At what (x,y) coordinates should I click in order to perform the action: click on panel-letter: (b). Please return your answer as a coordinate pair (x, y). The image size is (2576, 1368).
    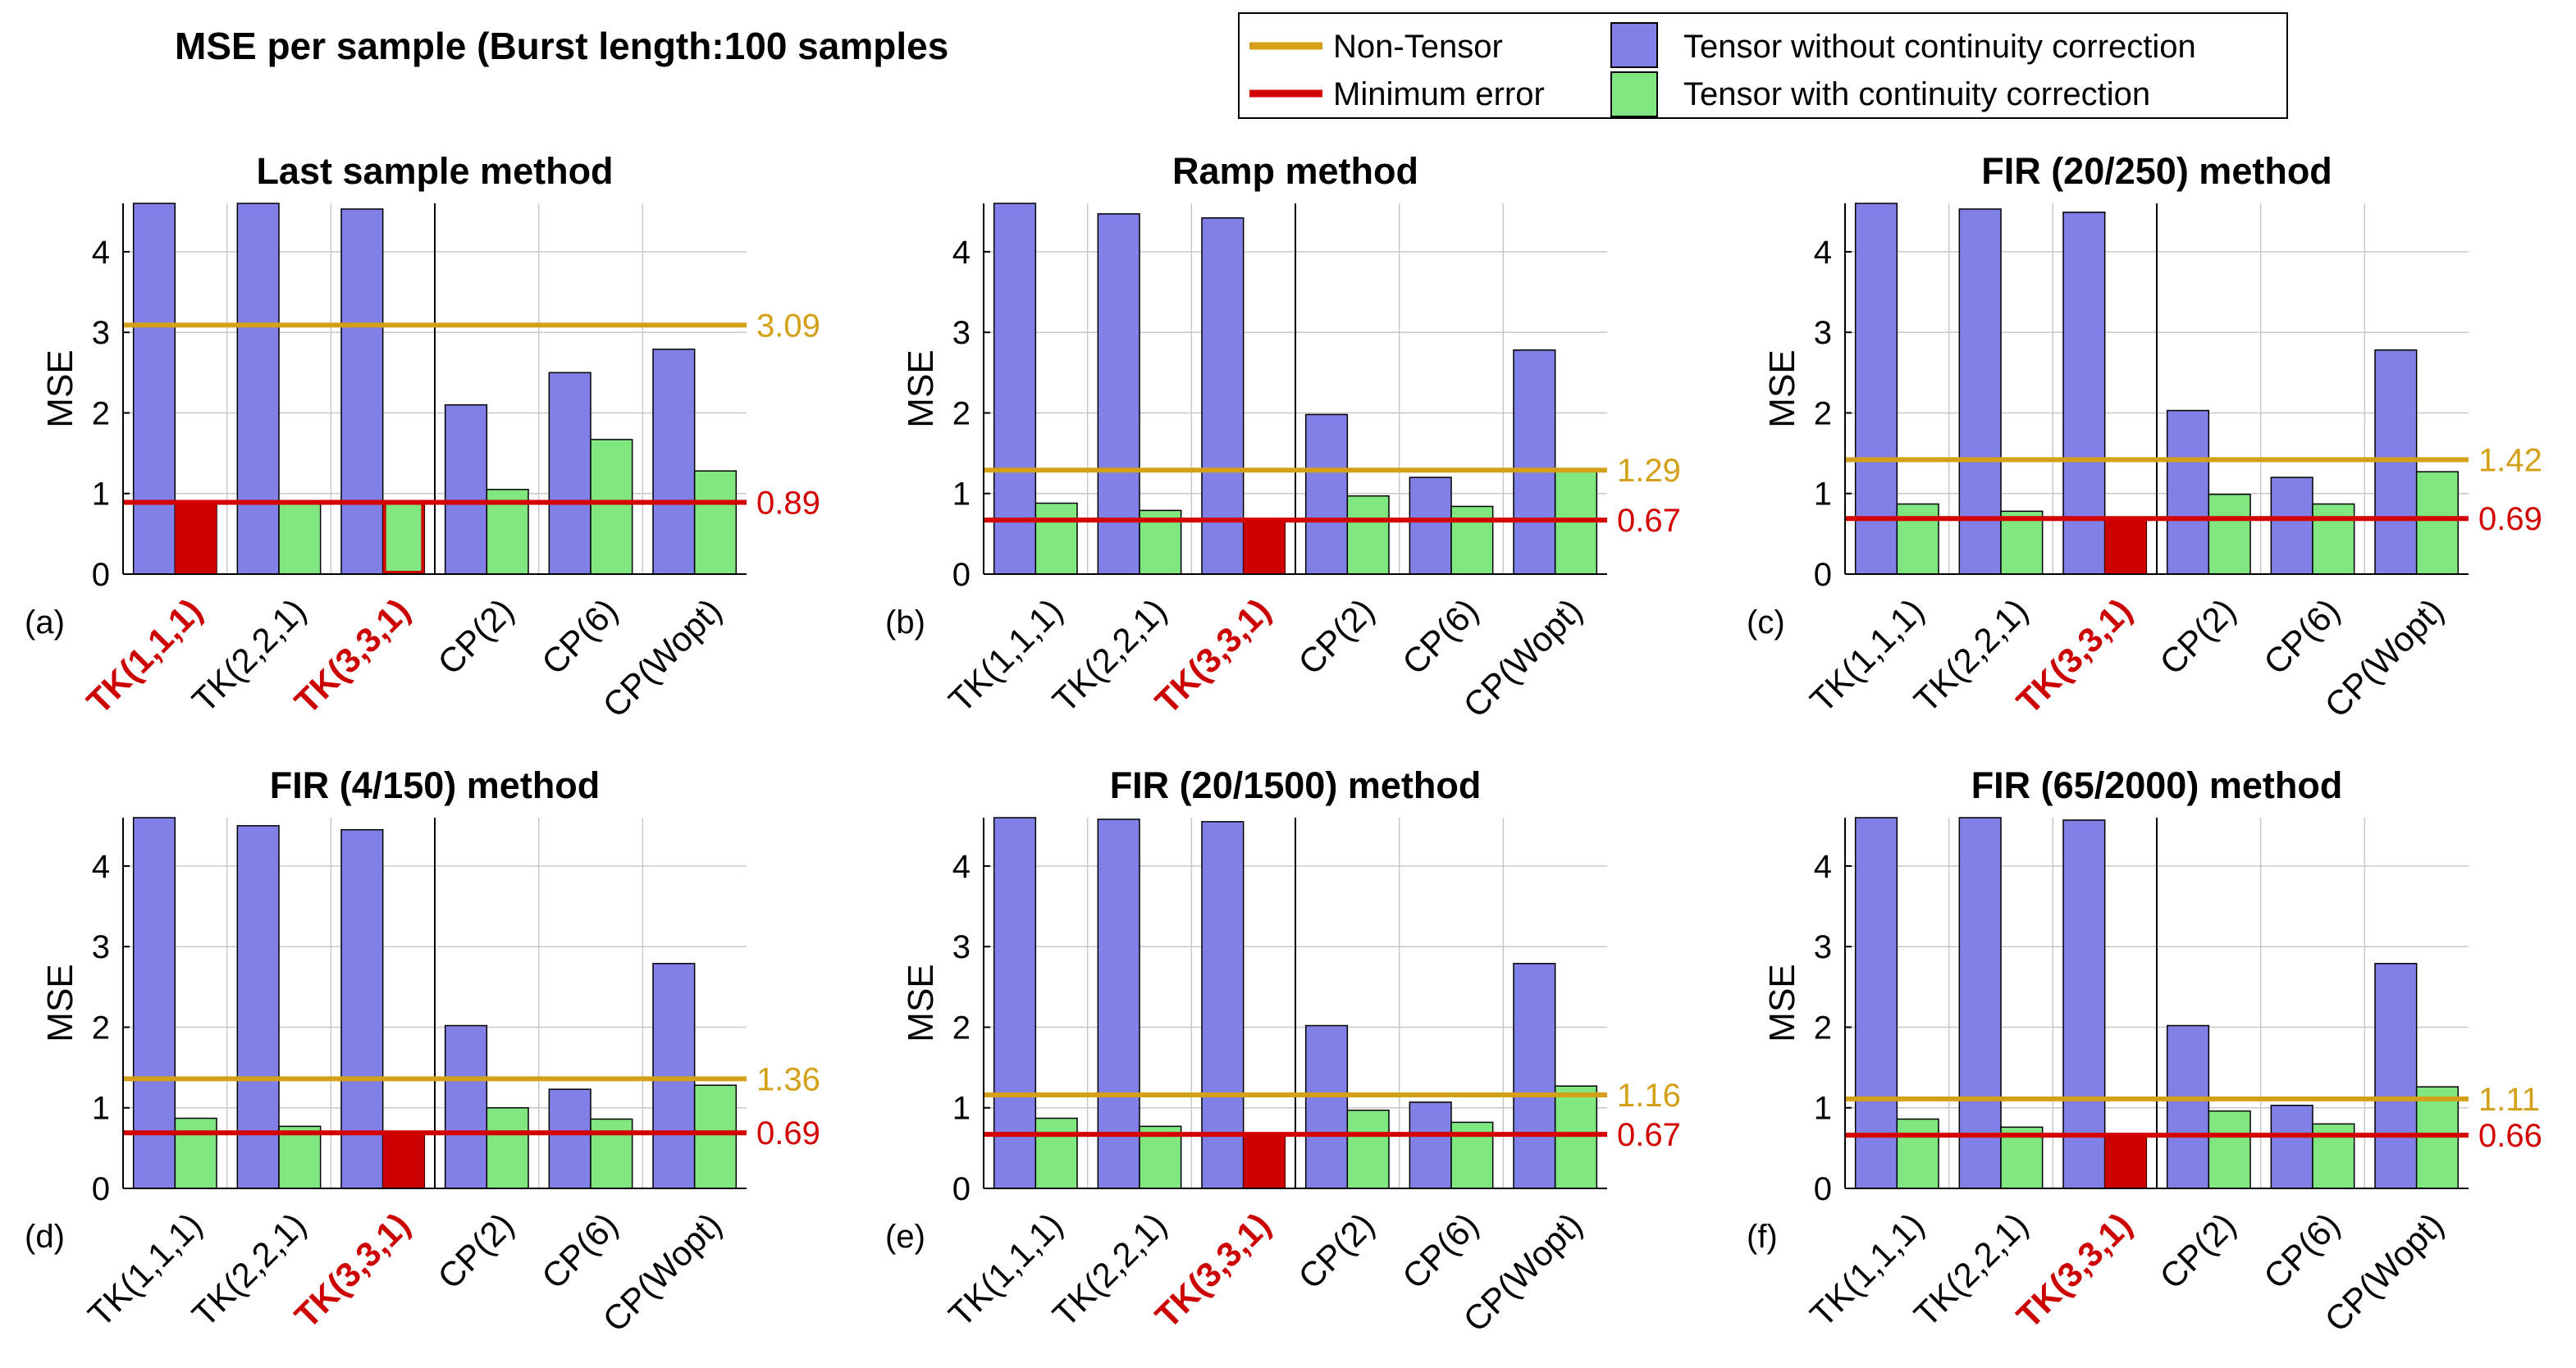
    Looking at the image, I should click on (905, 622).